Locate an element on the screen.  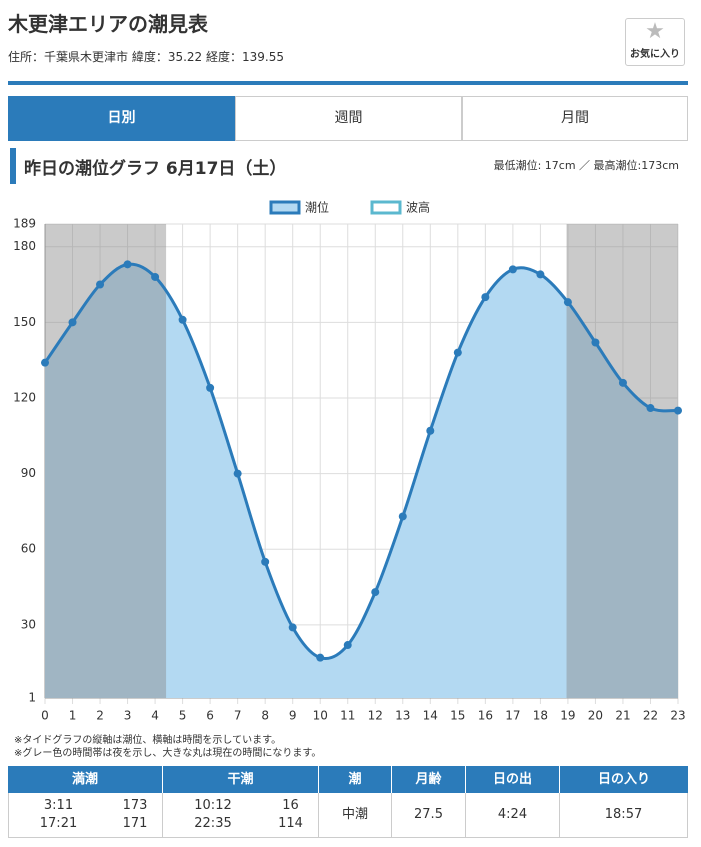
x-tick-label: 0 is located at coordinates (45, 716).